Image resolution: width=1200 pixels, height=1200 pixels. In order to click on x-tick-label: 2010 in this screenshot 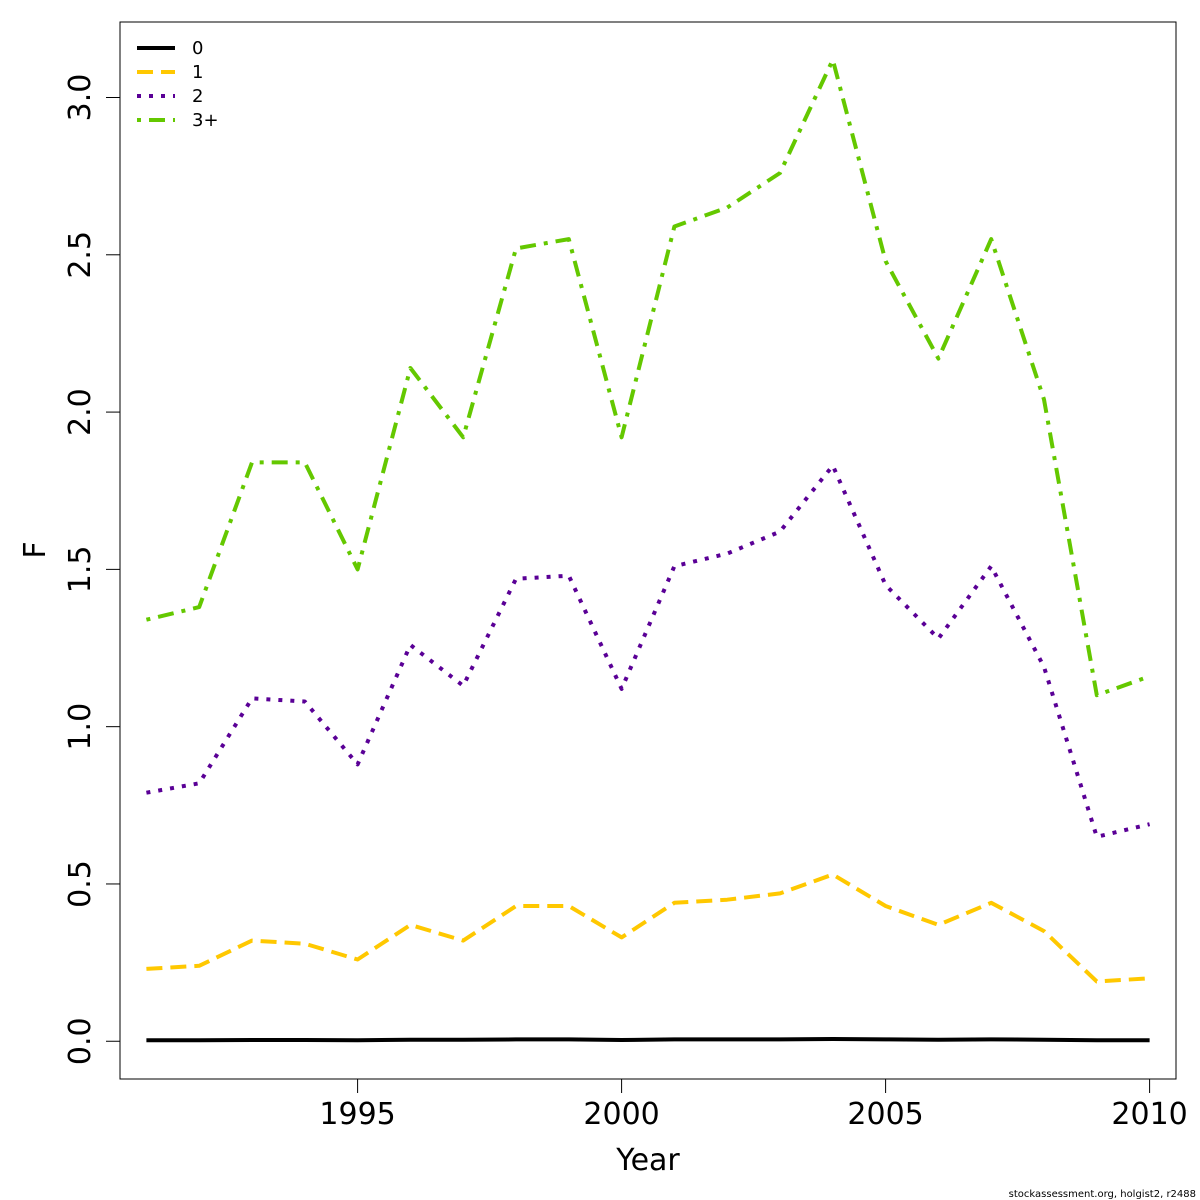, I will do `click(1149, 1114)`.